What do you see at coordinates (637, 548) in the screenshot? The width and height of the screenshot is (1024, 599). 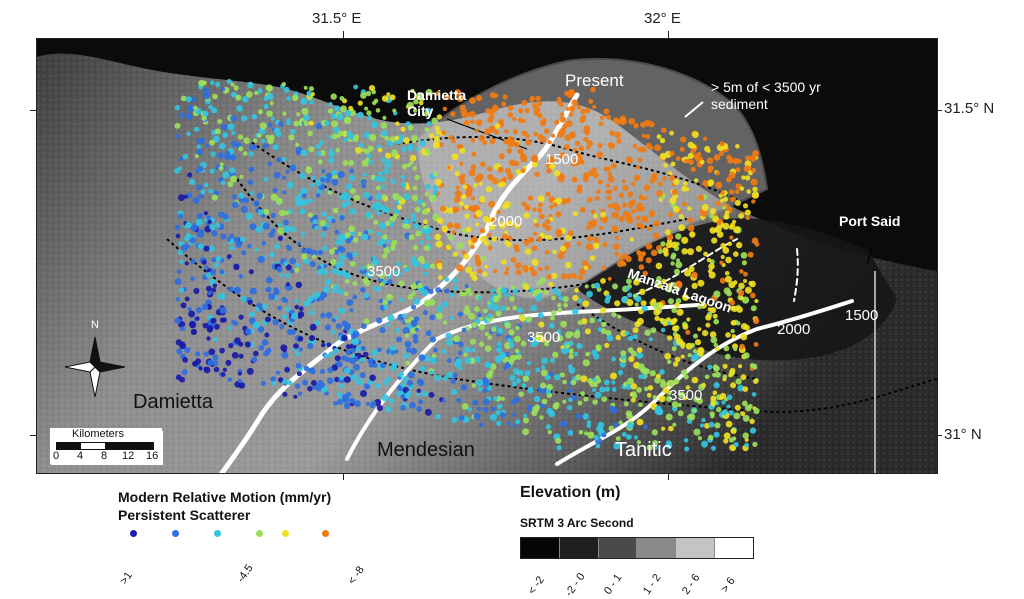 I see `elevation-color-bar` at bounding box center [637, 548].